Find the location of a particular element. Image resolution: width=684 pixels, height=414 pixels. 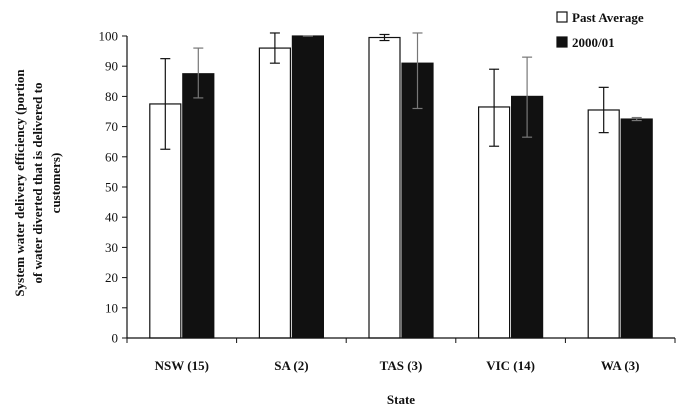

y-tick-label: 100 is located at coordinates (109, 36).